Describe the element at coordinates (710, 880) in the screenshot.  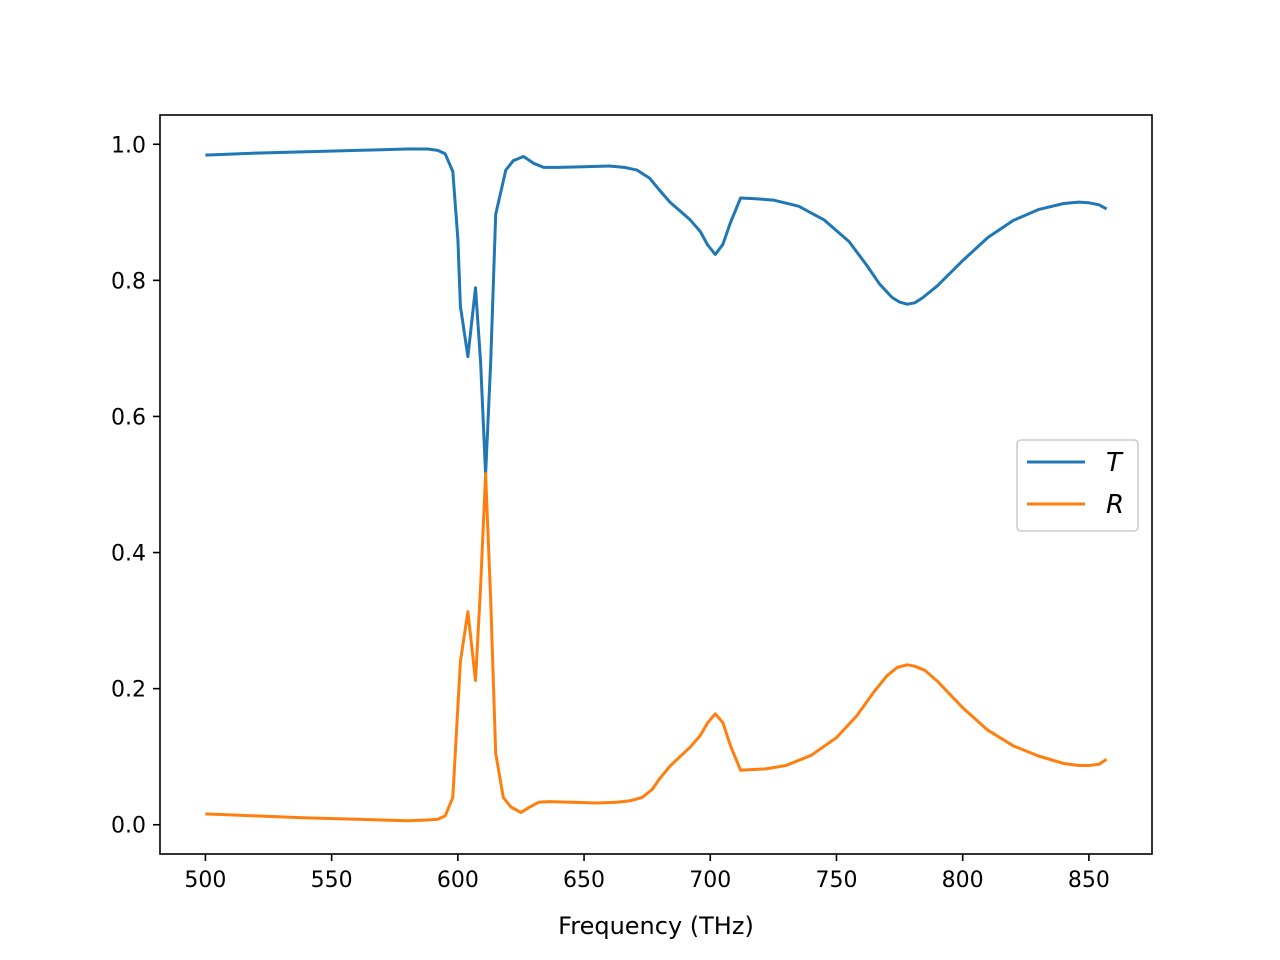
I see `x-tick-label: 700` at that location.